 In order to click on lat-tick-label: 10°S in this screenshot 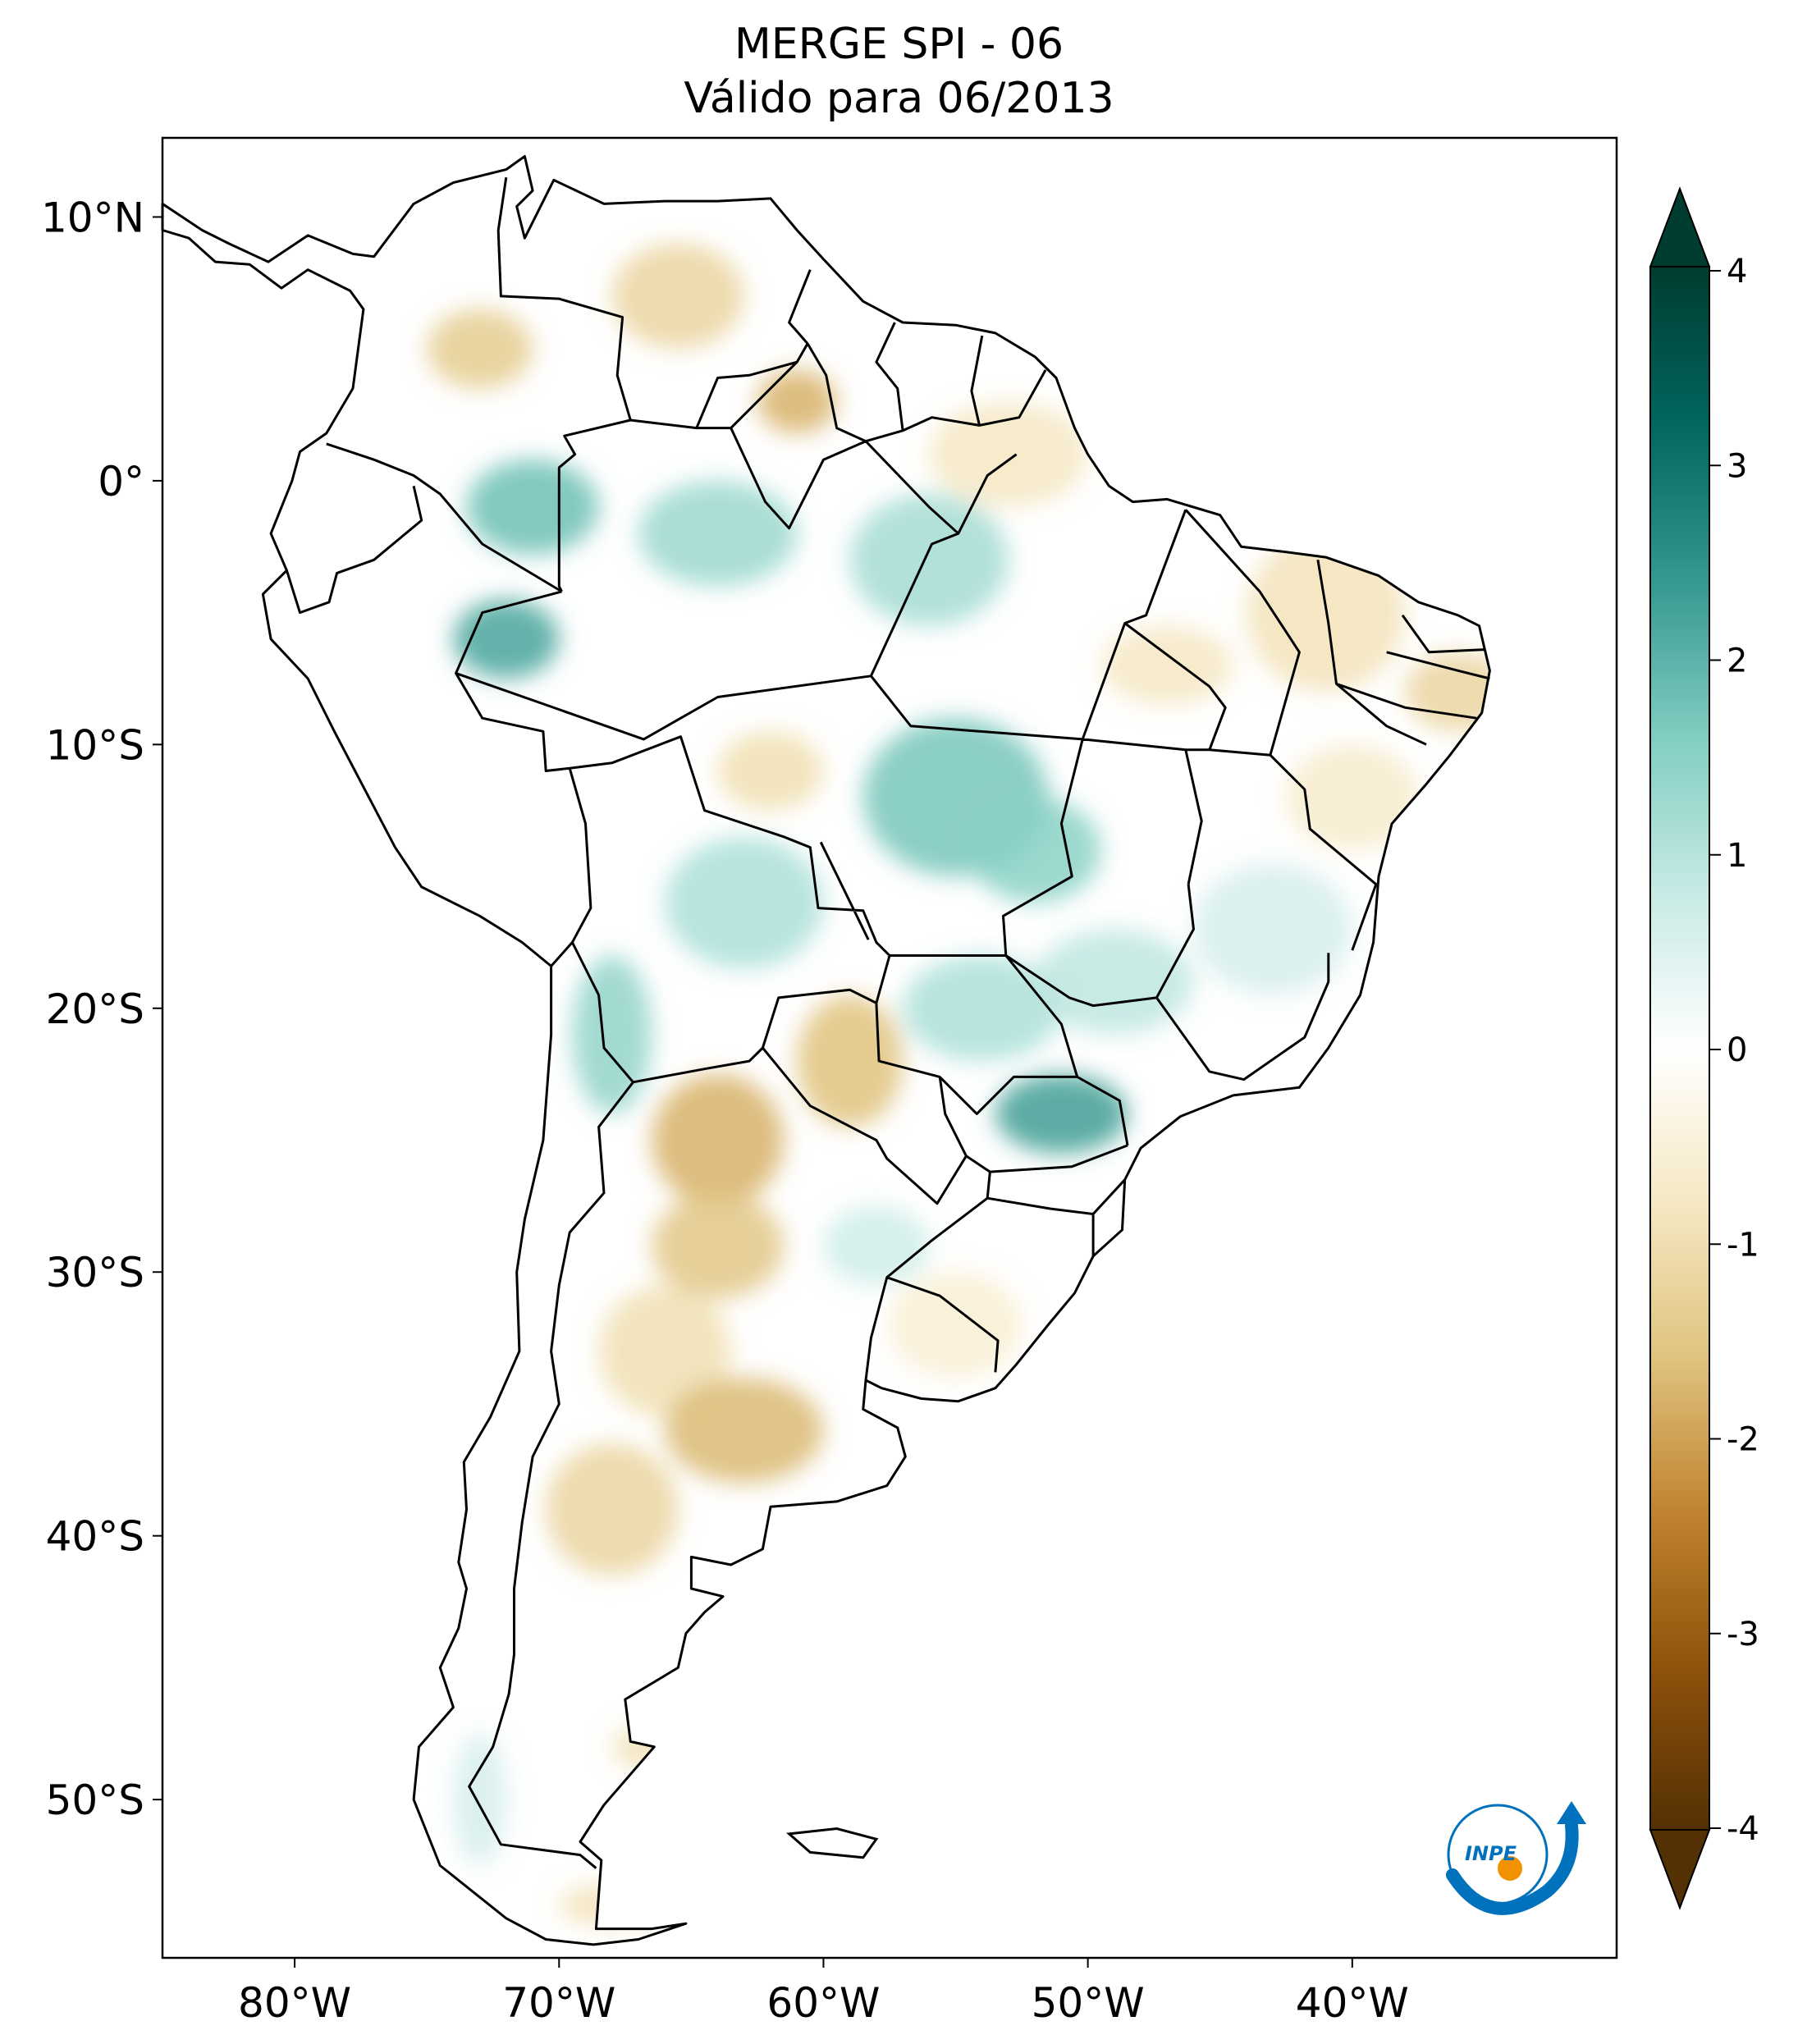, I will do `click(95, 745)`.